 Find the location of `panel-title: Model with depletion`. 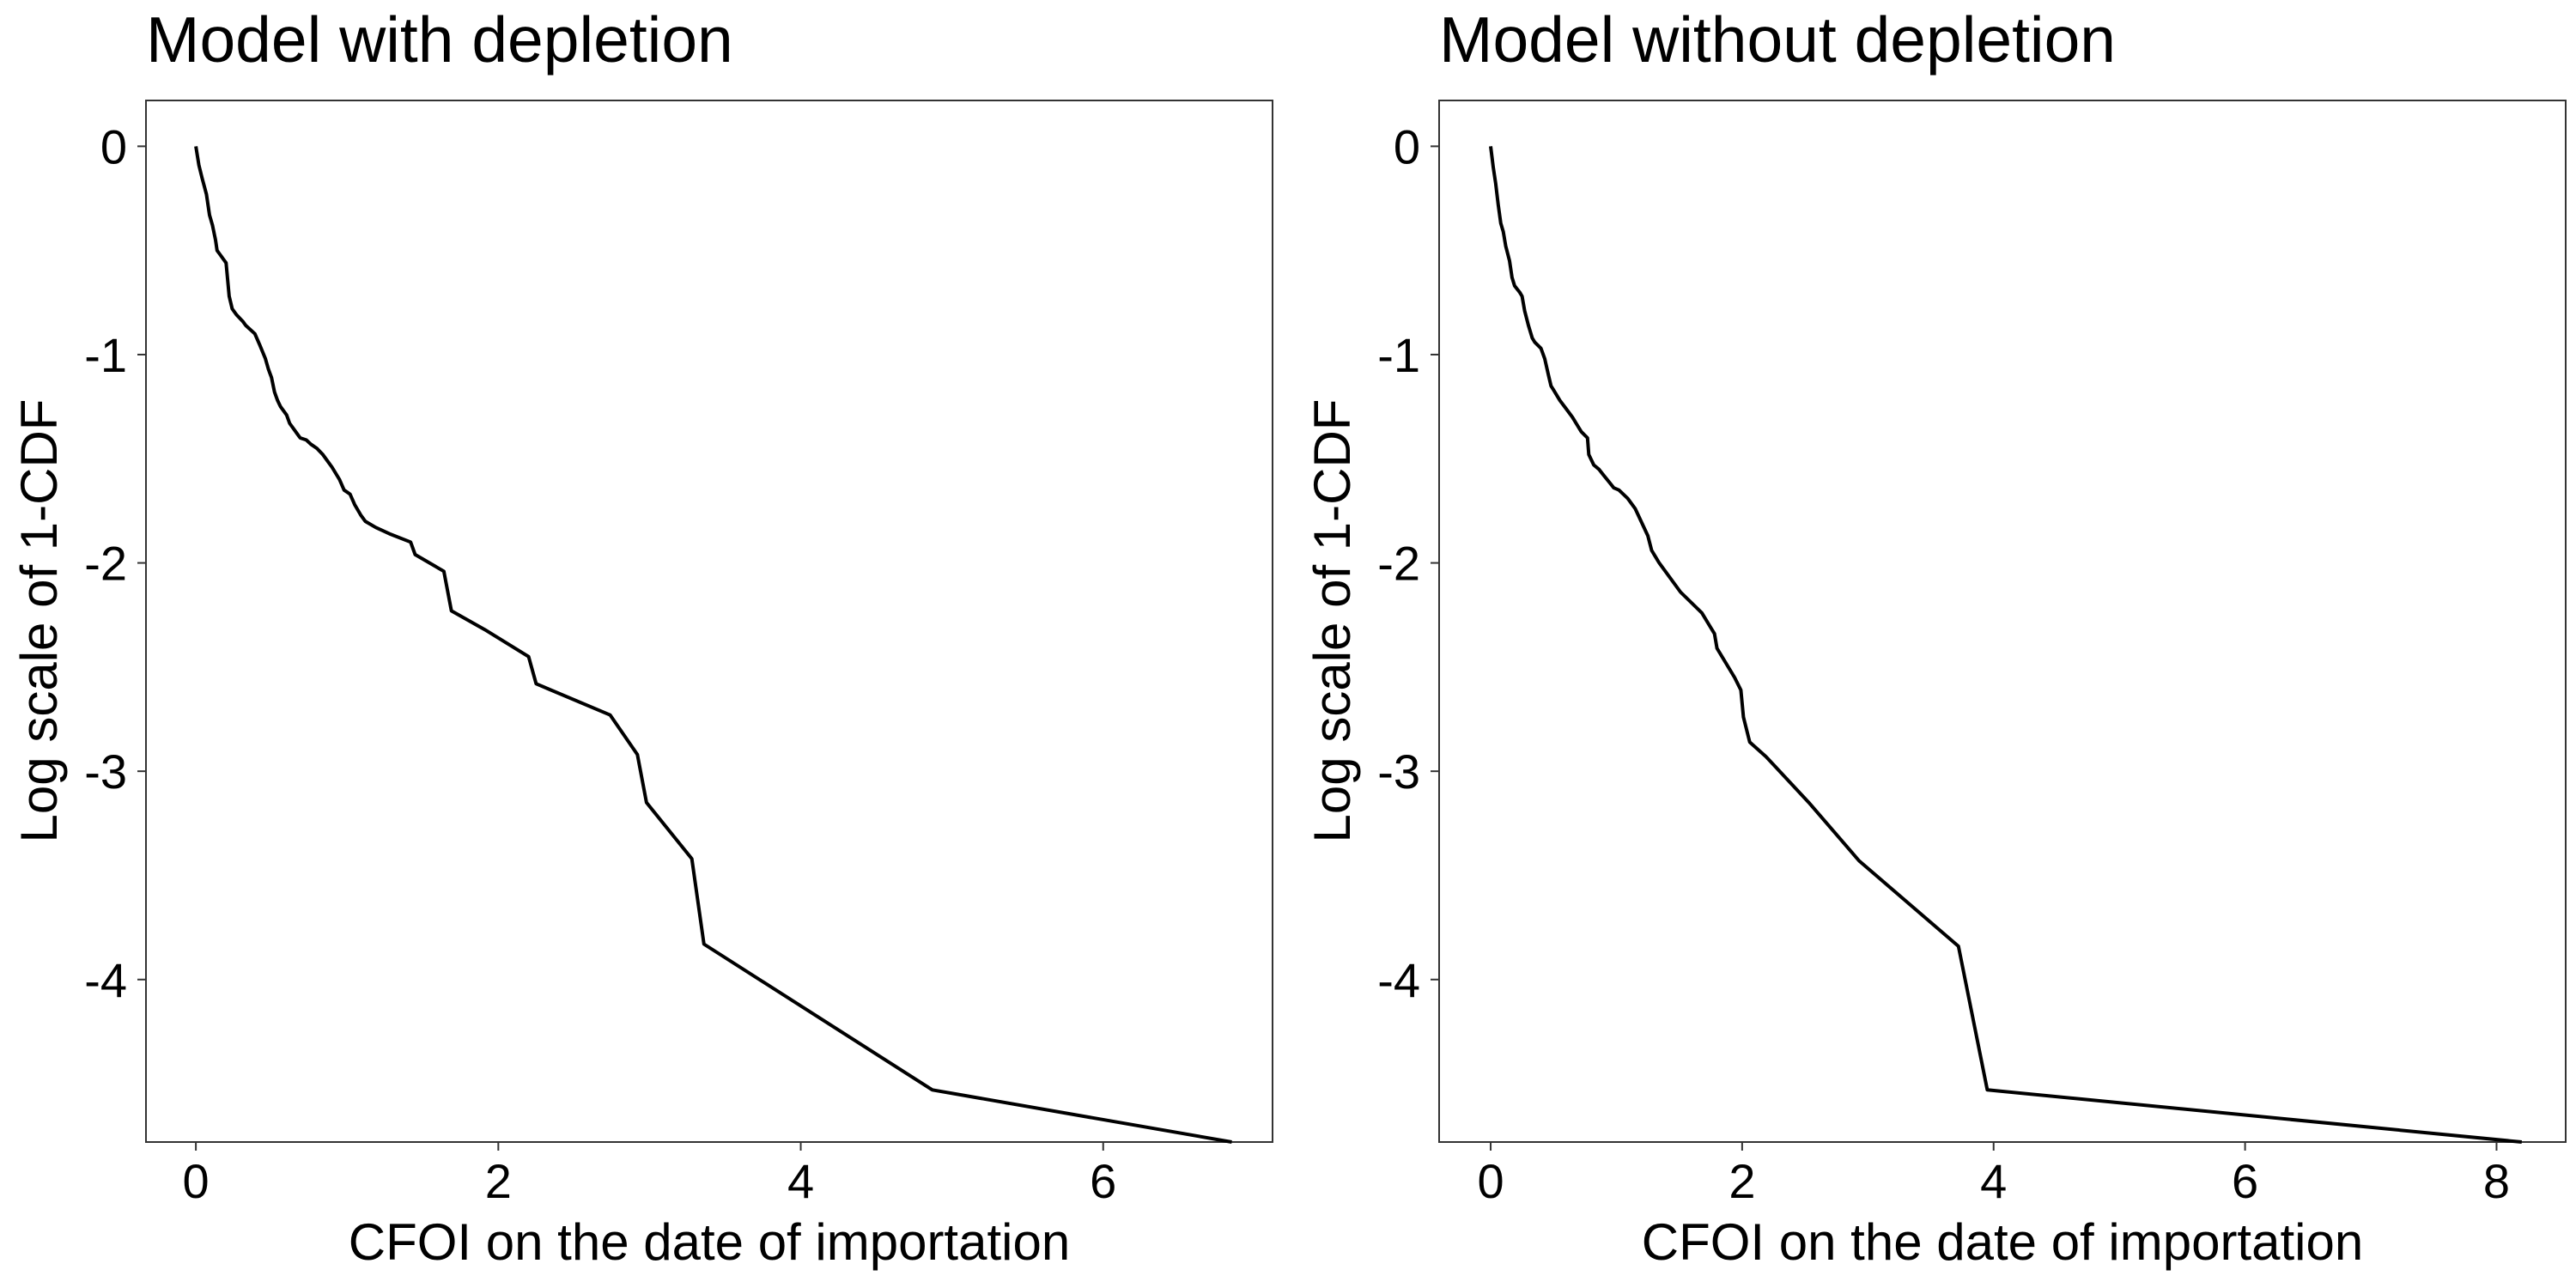

panel-title: Model with depletion is located at coordinates (440, 40).